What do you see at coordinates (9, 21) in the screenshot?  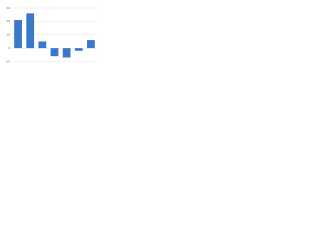 I see `y-tick-label: 20` at bounding box center [9, 21].